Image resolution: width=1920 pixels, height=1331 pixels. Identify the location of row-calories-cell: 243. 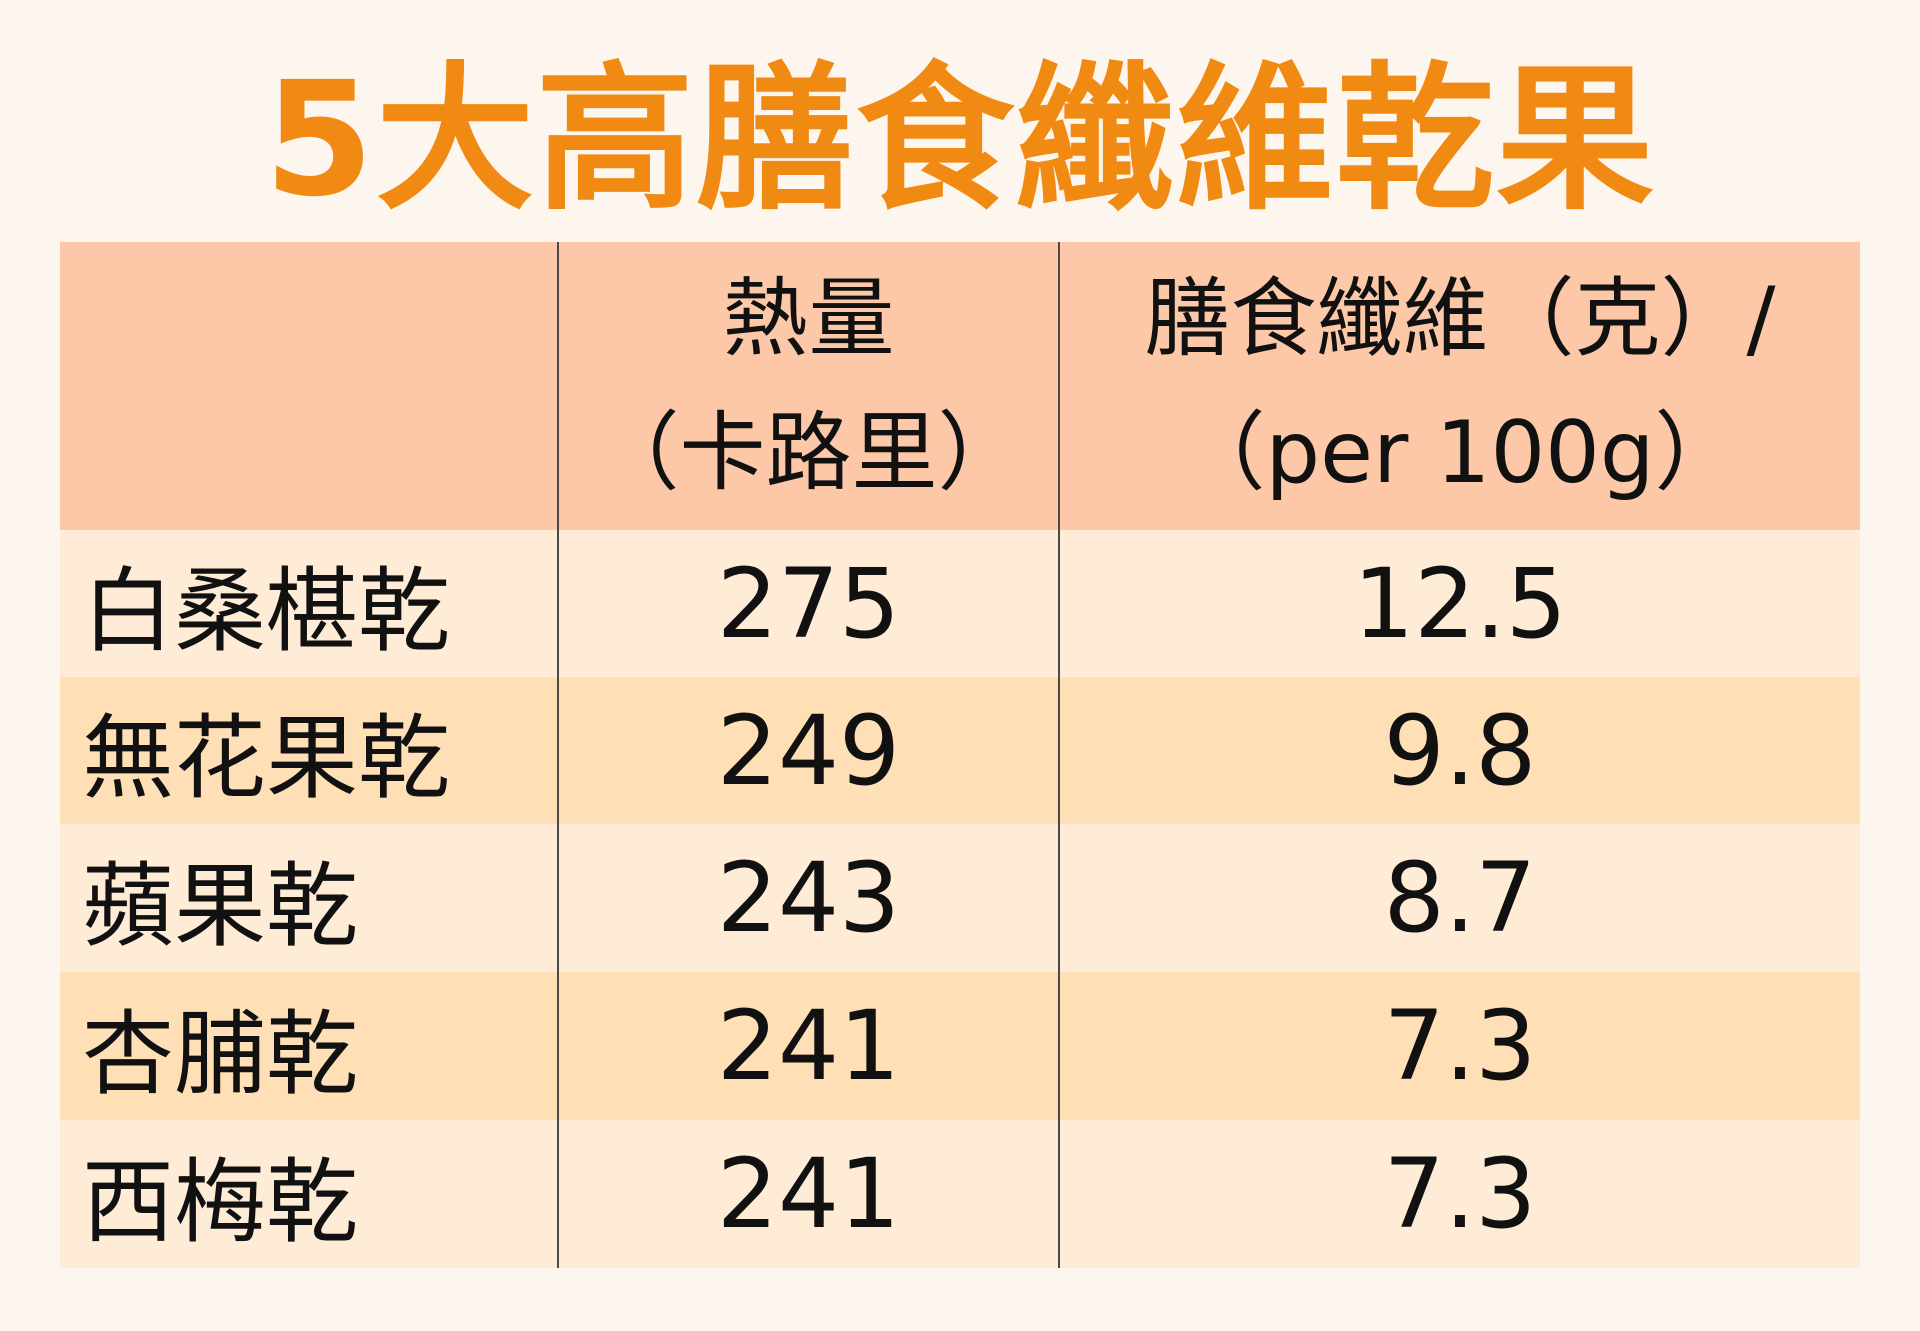
(807, 898).